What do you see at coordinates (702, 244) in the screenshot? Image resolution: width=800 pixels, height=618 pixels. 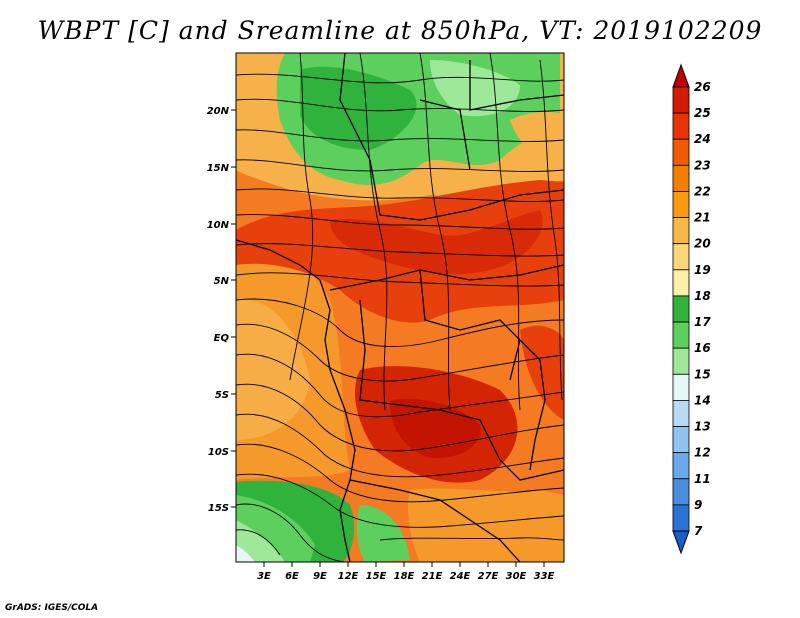 I see `colorbar-label: 20` at bounding box center [702, 244].